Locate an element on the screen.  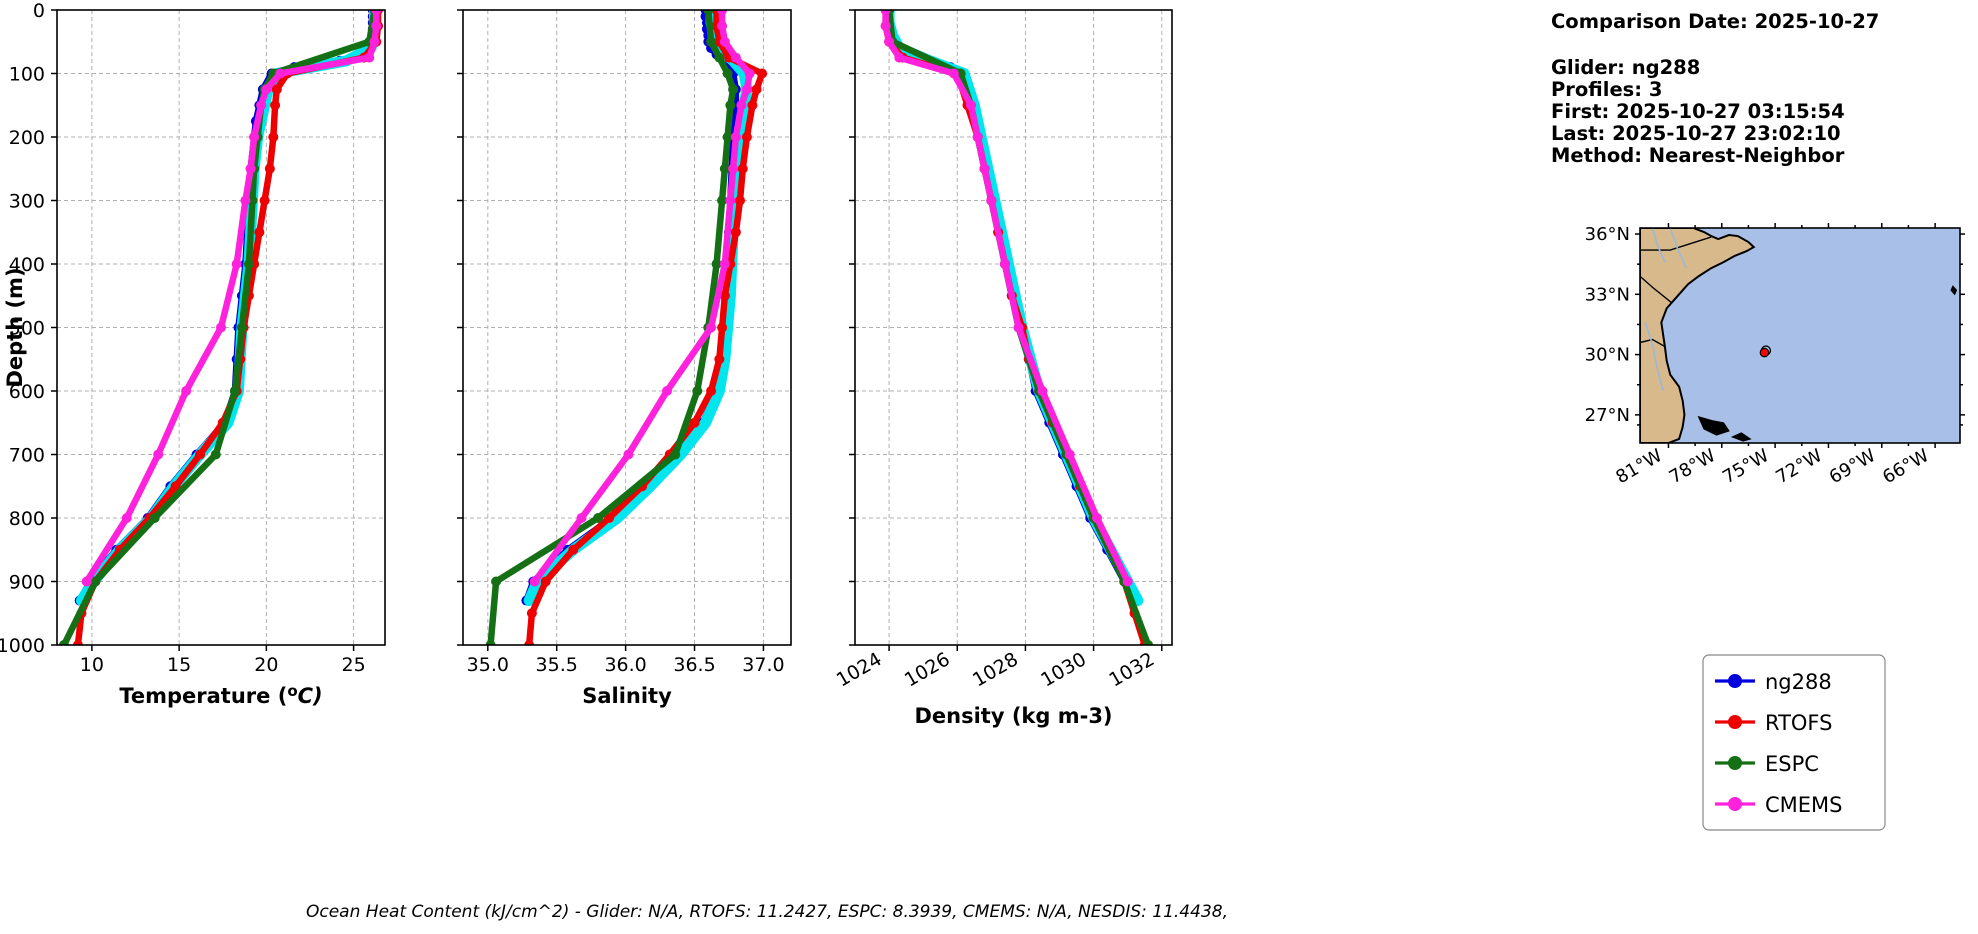
last-profile-text: Last: 2025-10-27 23:02:10 is located at coordinates (1696, 133).